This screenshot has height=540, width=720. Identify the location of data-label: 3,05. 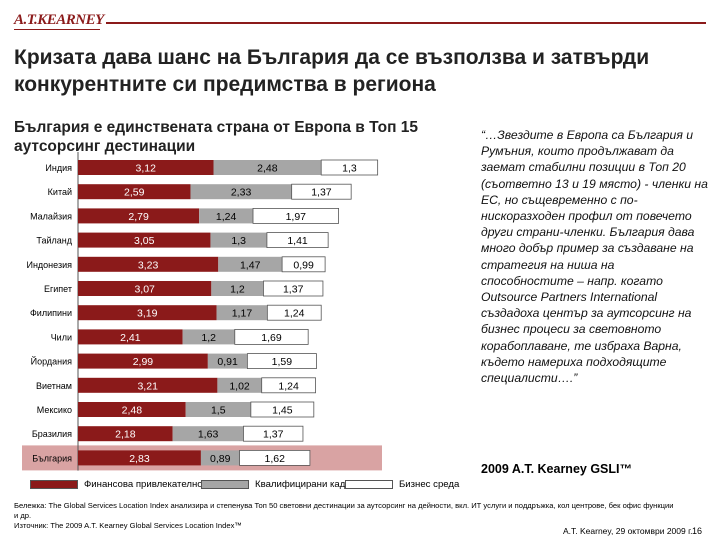
(144, 241).